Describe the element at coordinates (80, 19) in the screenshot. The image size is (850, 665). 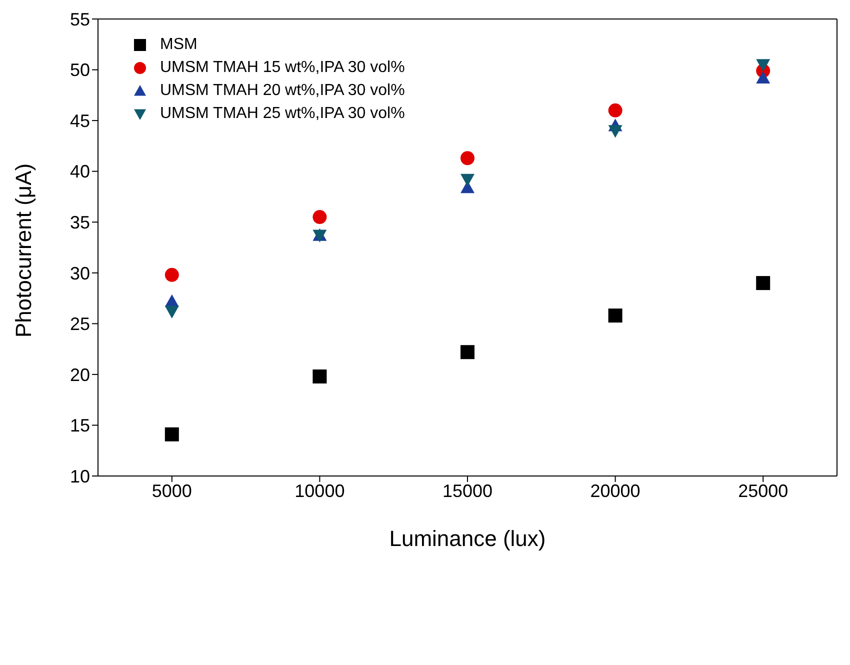
I see `y-tick-label: 55` at that location.